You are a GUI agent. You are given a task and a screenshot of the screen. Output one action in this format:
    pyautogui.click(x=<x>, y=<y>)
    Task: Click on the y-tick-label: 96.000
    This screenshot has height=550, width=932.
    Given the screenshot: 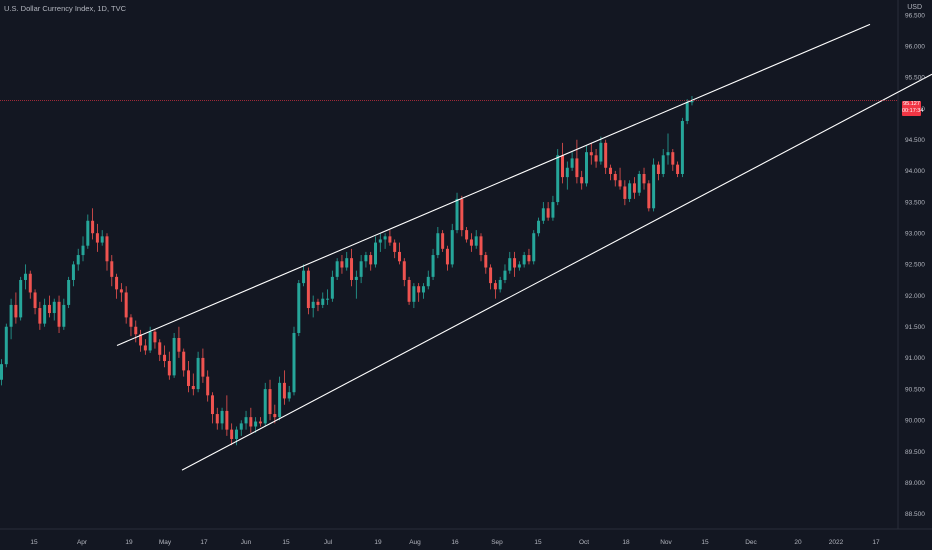 What is the action you would take?
    pyautogui.click(x=915, y=46)
    